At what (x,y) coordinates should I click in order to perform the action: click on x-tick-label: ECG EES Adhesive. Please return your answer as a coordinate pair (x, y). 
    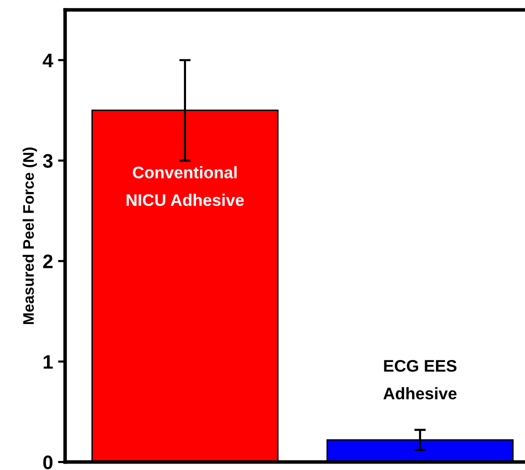
    Looking at the image, I should click on (420, 380).